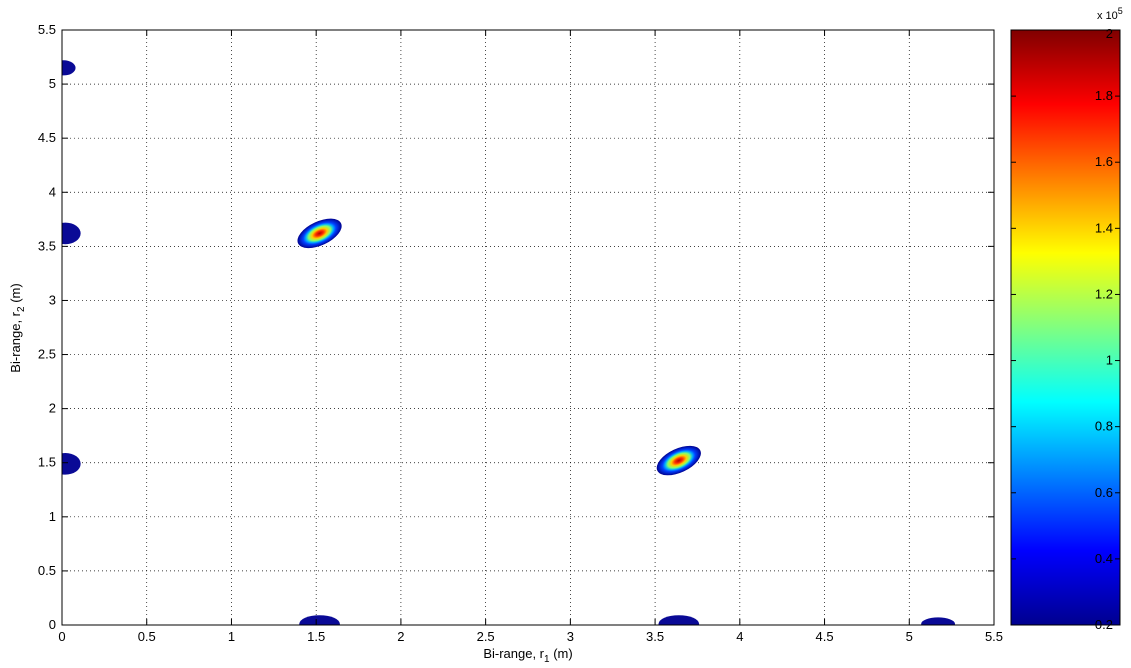 This screenshot has height=668, width=1131. What do you see at coordinates (994, 636) in the screenshot?
I see `x-tick-label: 5.5` at bounding box center [994, 636].